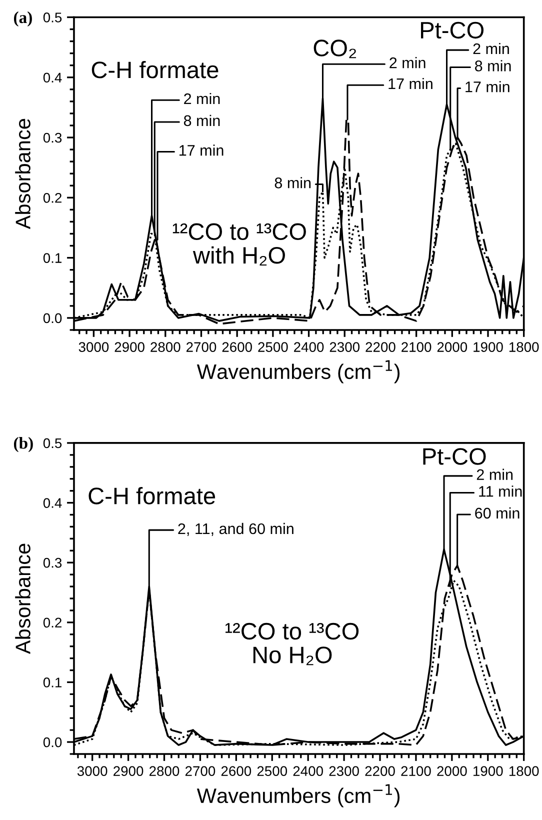 The image size is (542, 820). What do you see at coordinates (239, 244) in the screenshot?
I see `annotation: ¹²CO to ¹³CO with H₂O` at bounding box center [239, 244].